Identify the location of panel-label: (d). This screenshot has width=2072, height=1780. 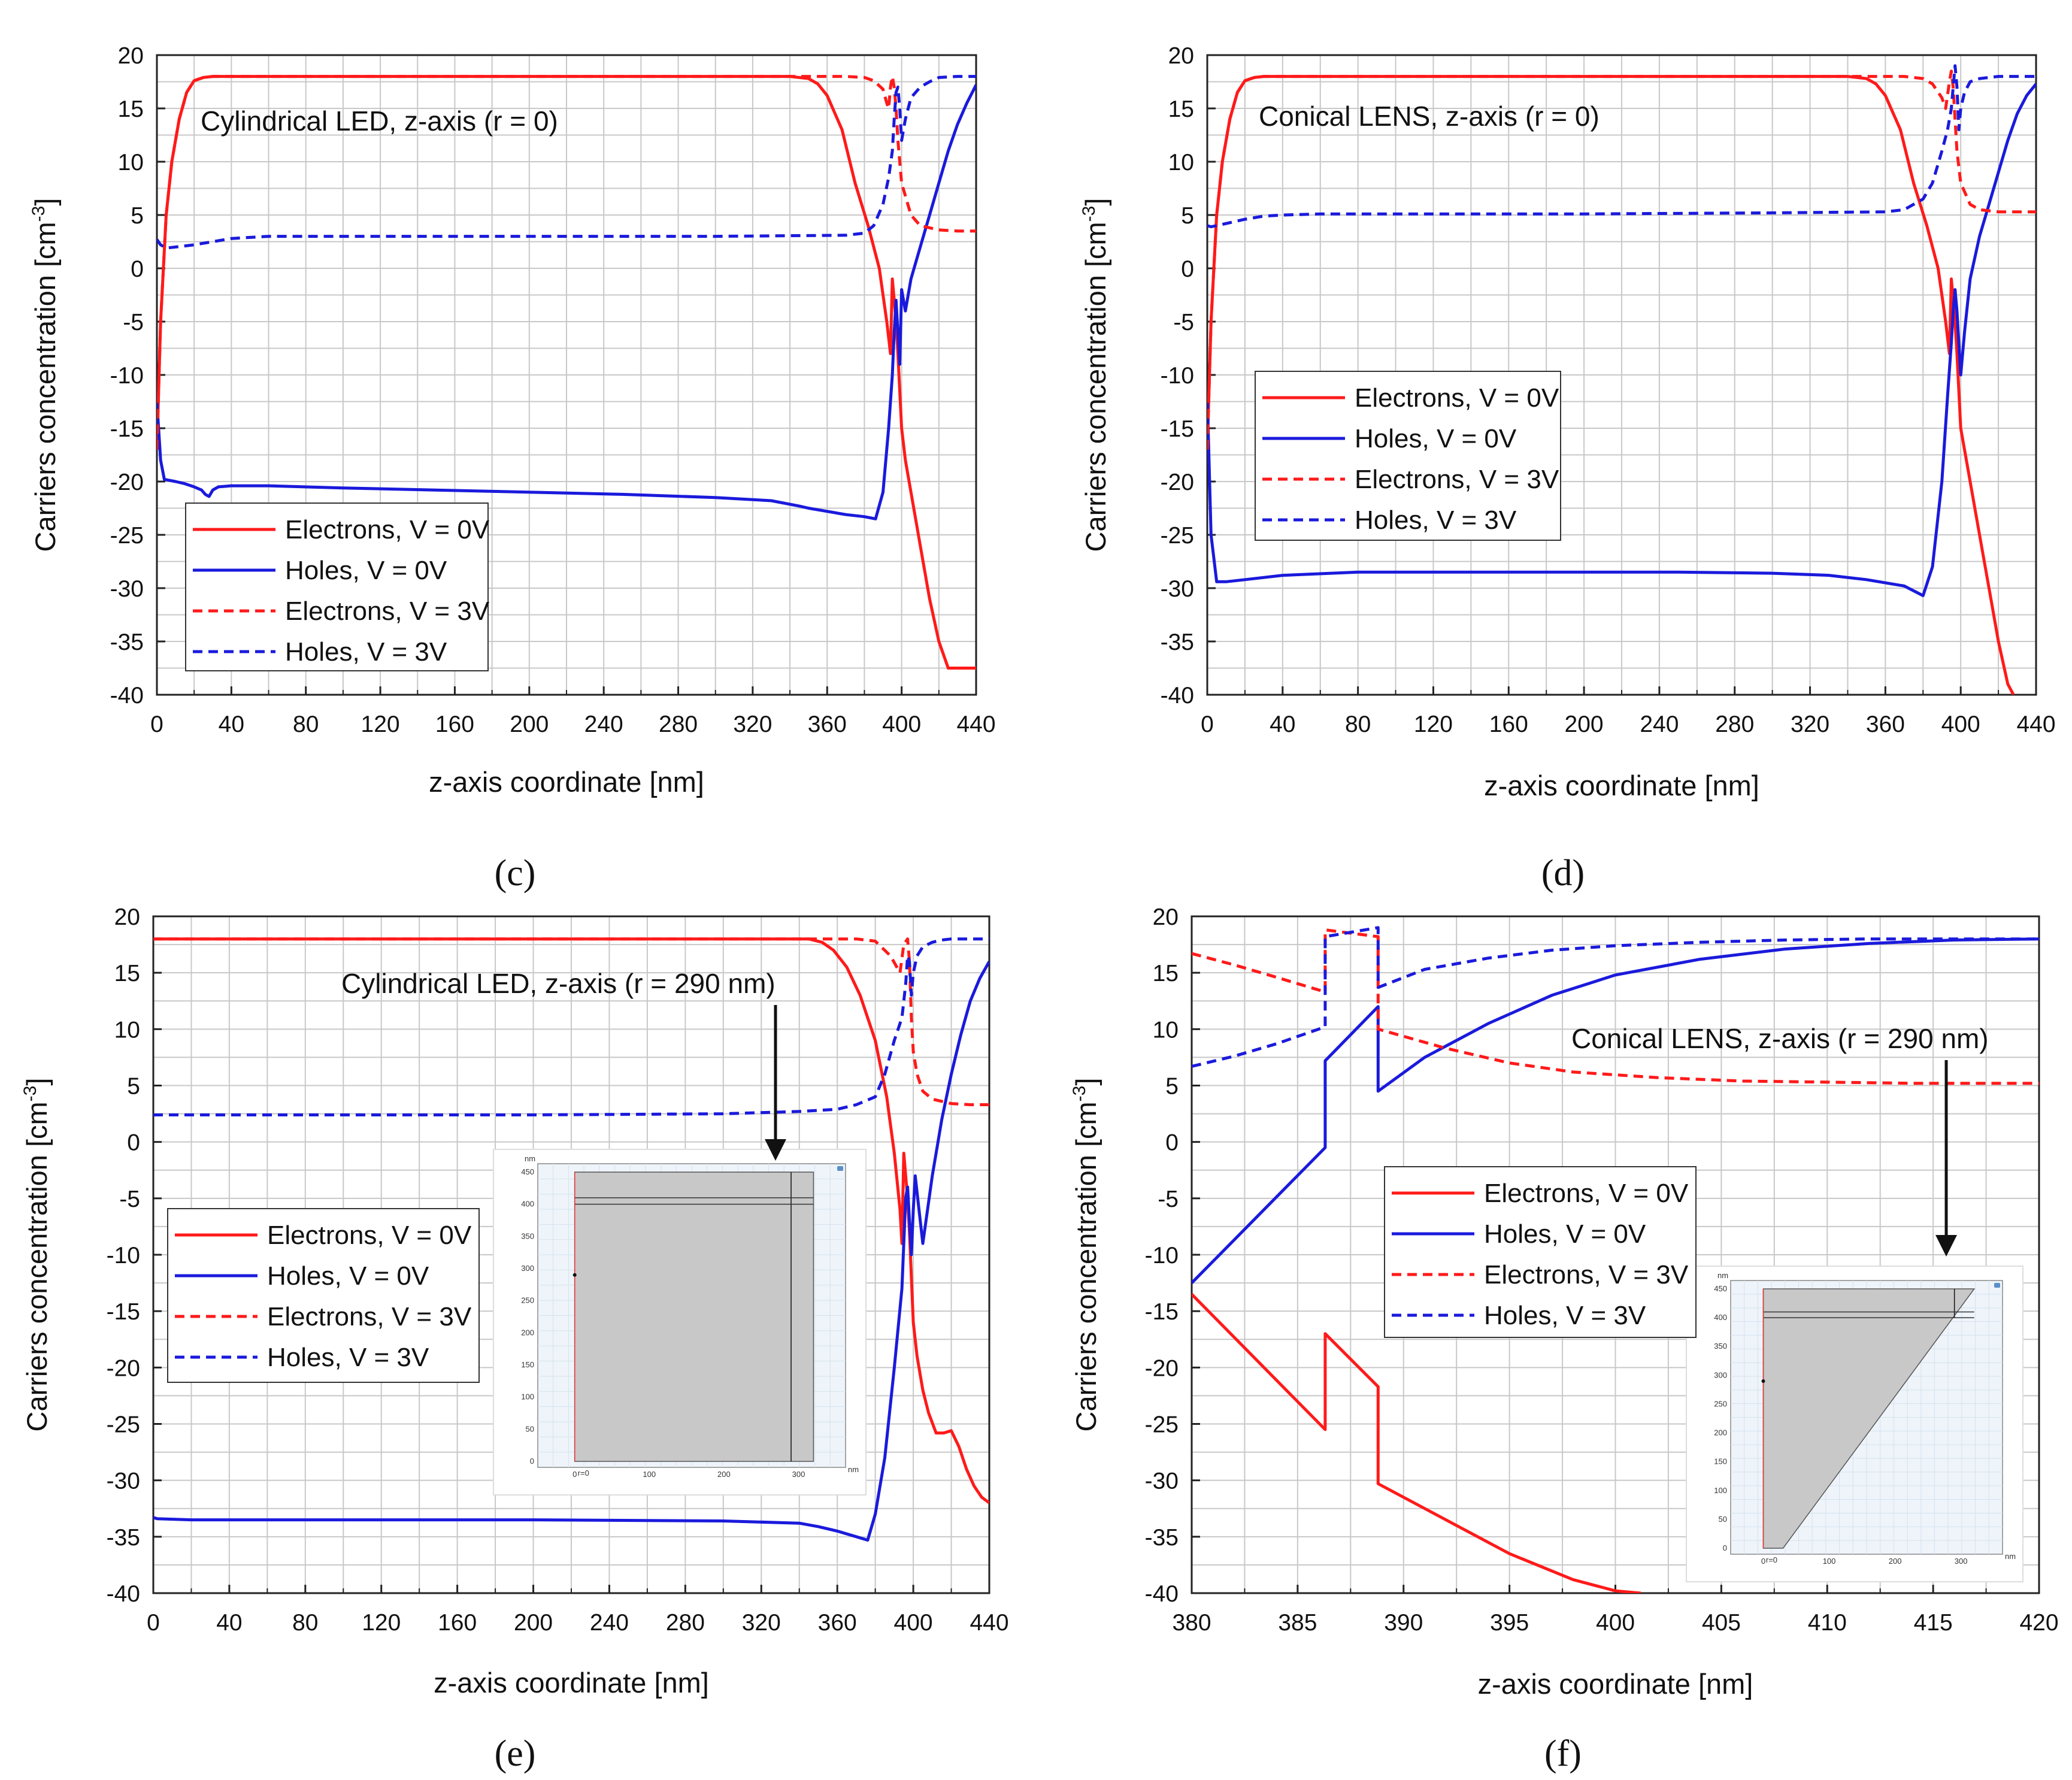
(1563, 873).